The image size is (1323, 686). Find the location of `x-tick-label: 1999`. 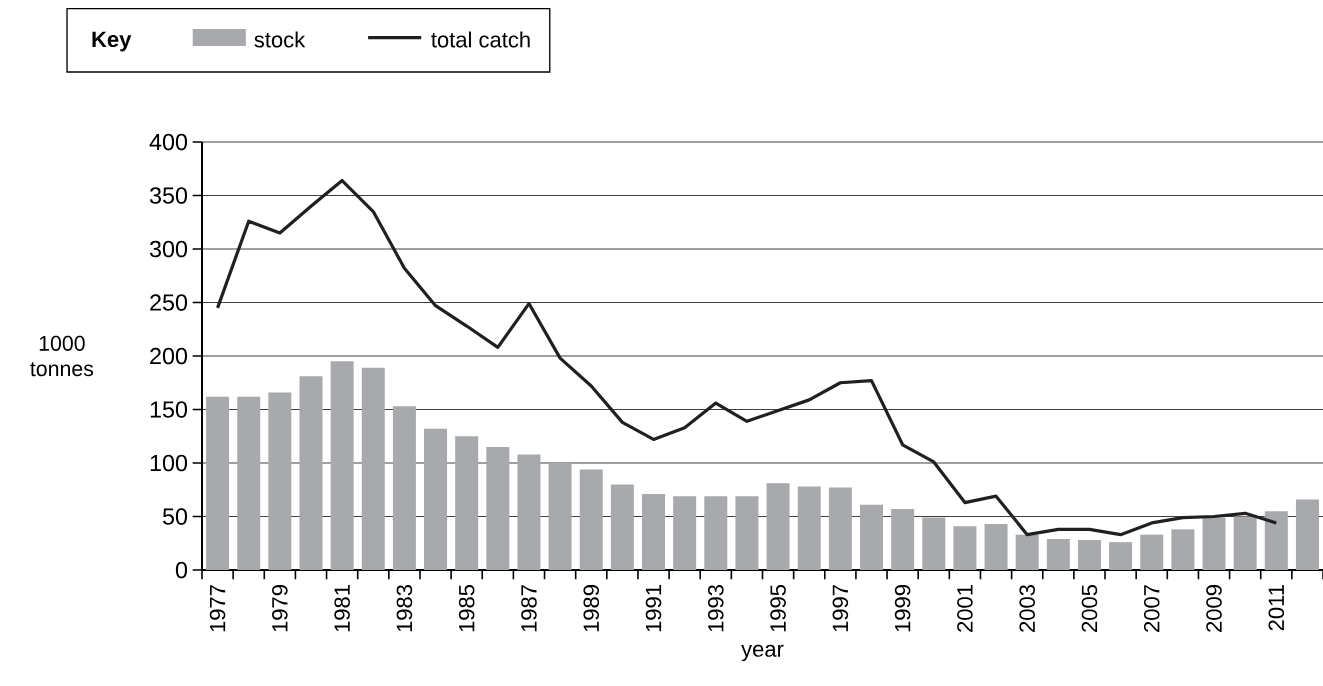

x-tick-label: 1999 is located at coordinates (902, 608).